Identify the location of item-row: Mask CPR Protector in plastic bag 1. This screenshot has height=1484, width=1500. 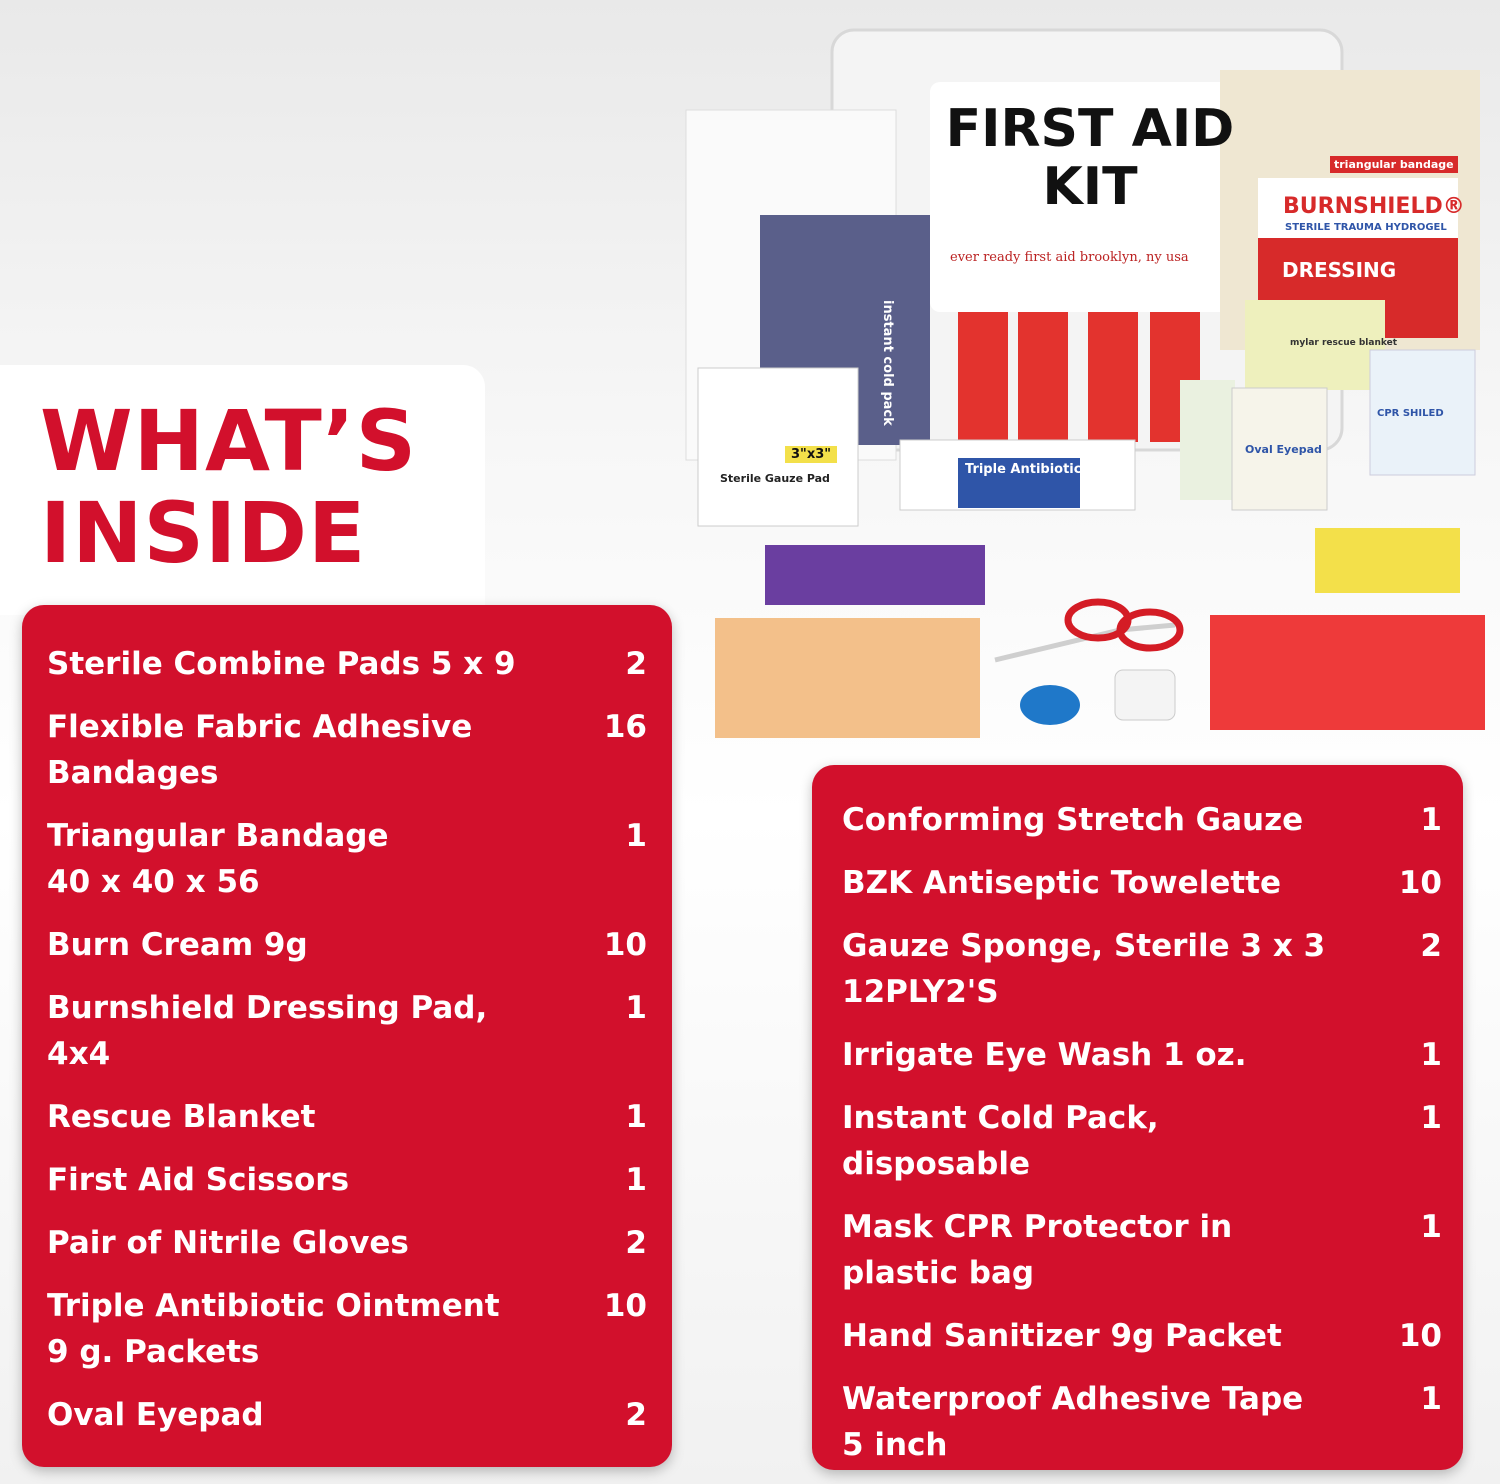
(1142, 1250).